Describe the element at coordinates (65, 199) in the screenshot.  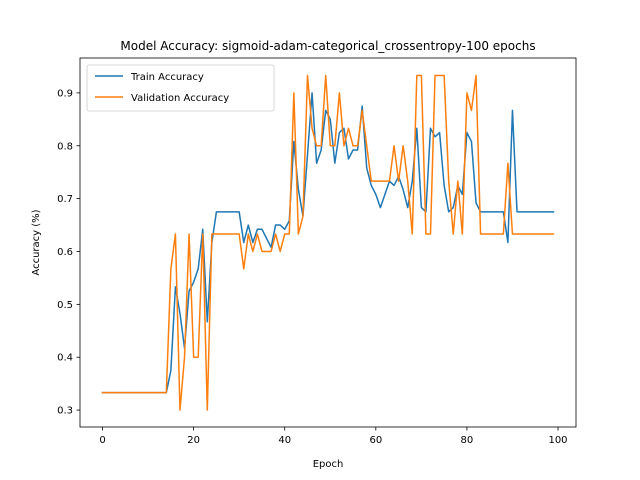
I see `y-tick-label: 0.7` at that location.